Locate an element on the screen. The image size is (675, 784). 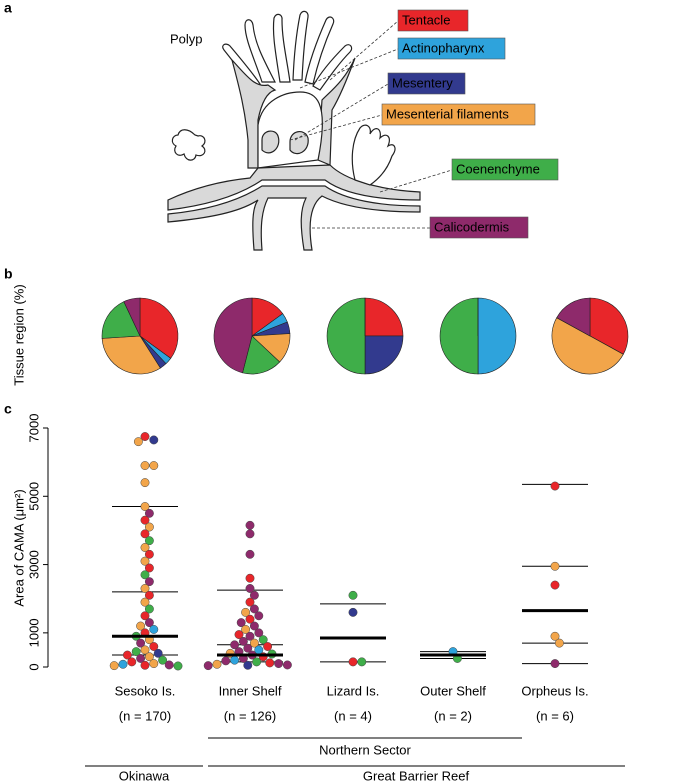
n-label: (n = 126) is located at coordinates (250, 715).